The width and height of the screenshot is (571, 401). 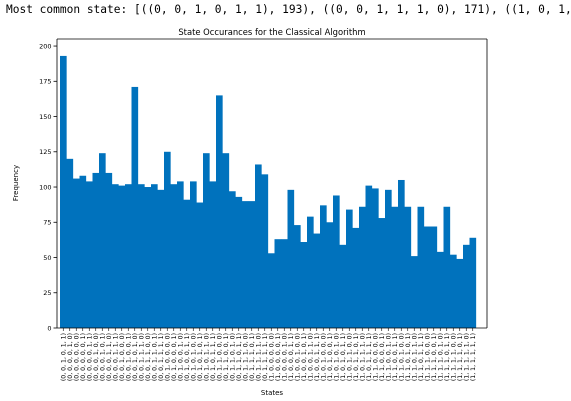 What do you see at coordinates (421, 357) in the screenshot?
I see `x-tick-label-55: (1, 1, 0, 1, 1, 1)` at bounding box center [421, 357].